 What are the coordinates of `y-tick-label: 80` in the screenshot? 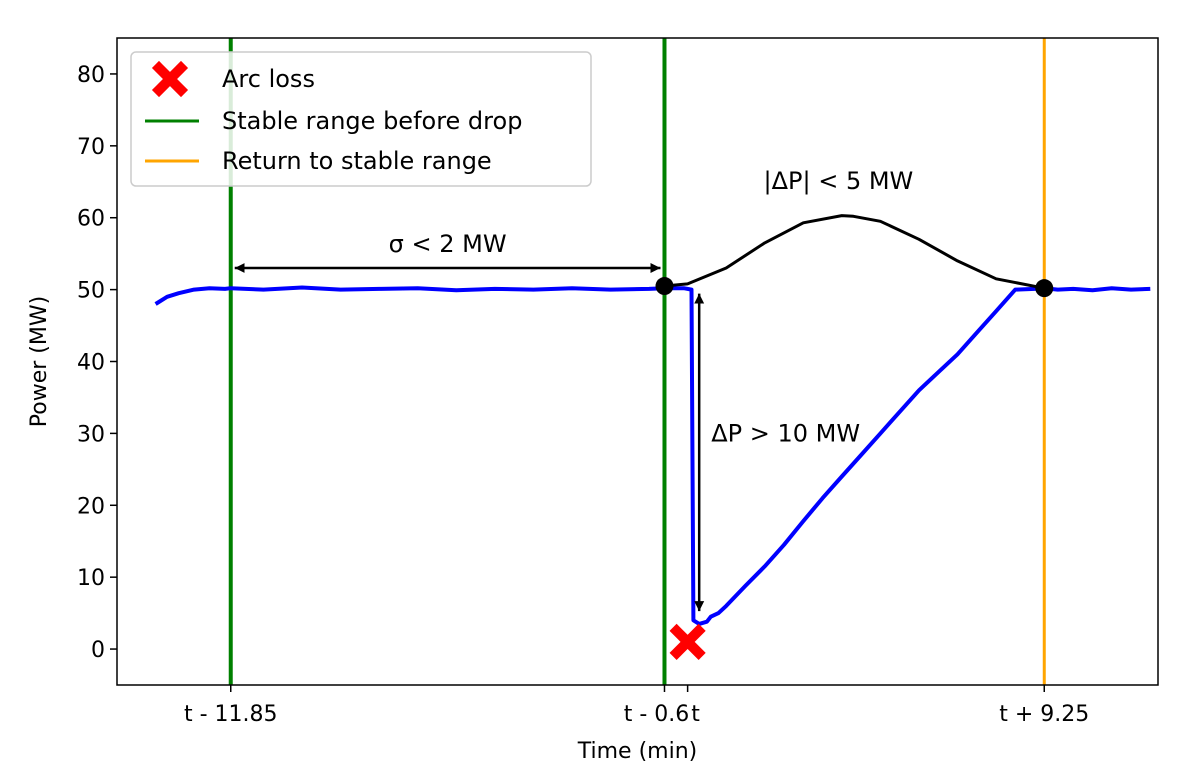 It's located at (91, 75).